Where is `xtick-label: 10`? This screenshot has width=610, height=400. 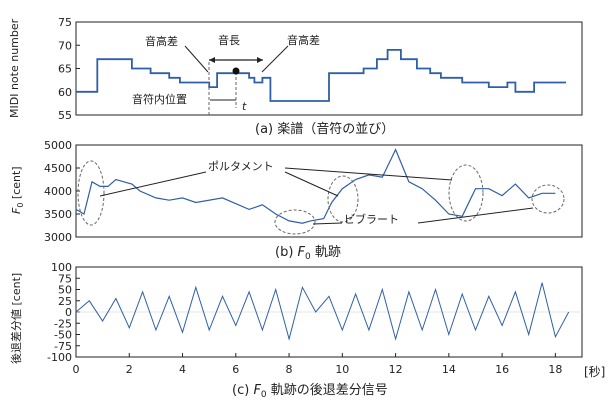 xtick-label: 10 is located at coordinates (342, 369).